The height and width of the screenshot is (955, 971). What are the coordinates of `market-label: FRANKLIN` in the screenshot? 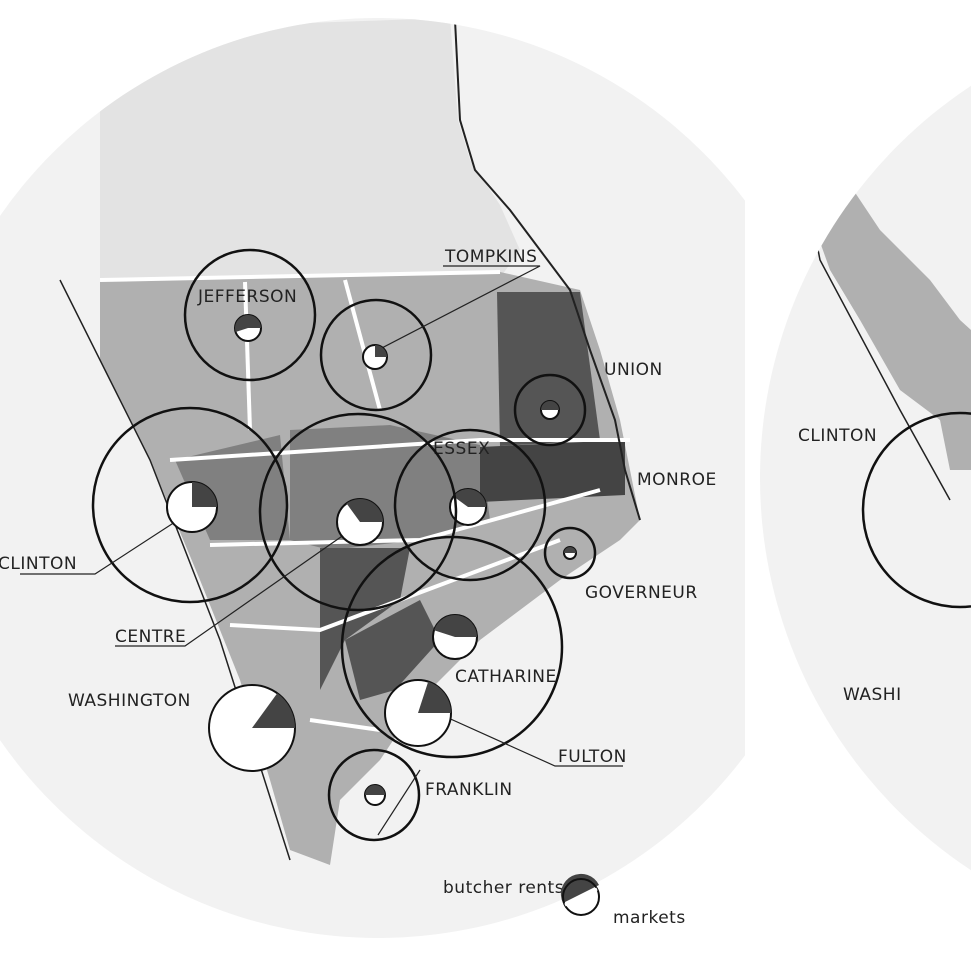 It's located at (469, 790).